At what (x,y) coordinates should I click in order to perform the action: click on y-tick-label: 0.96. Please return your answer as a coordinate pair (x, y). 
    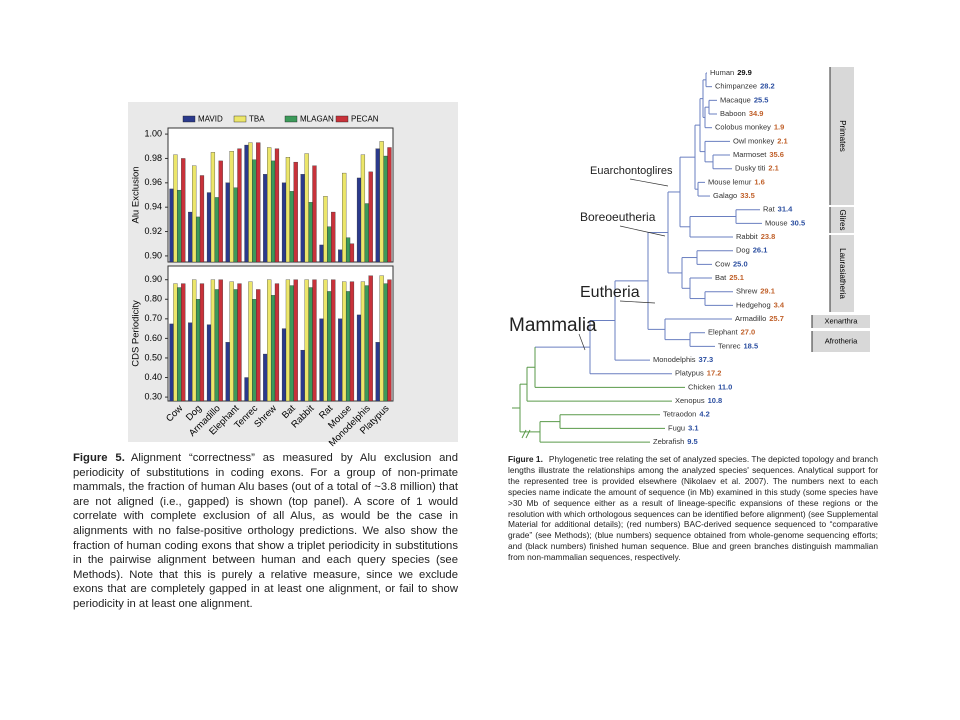
    Looking at the image, I should click on (153, 182).